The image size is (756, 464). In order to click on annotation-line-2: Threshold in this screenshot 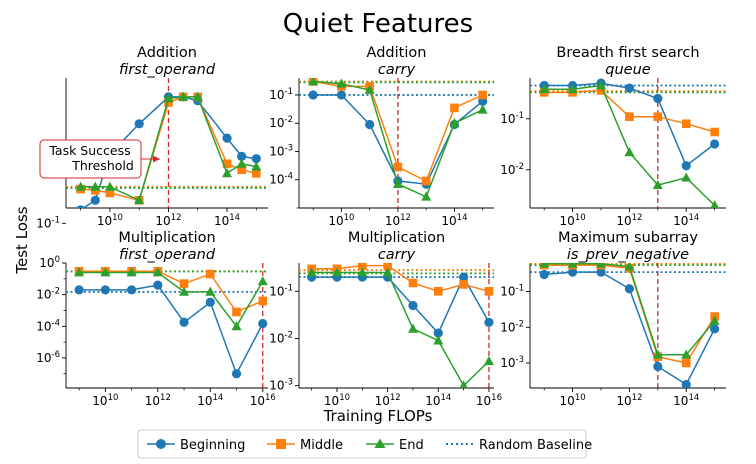, I will do `click(102, 165)`.